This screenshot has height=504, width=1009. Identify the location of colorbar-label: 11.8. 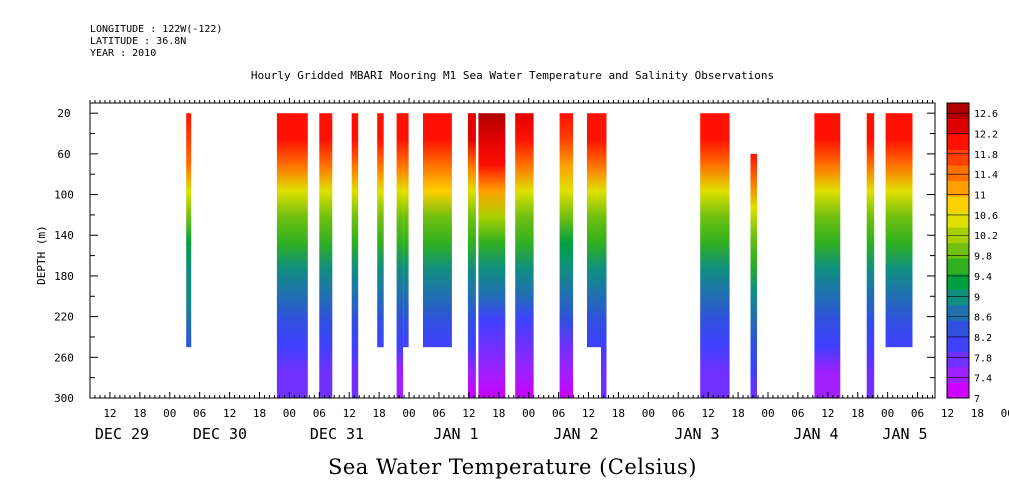
(986, 155).